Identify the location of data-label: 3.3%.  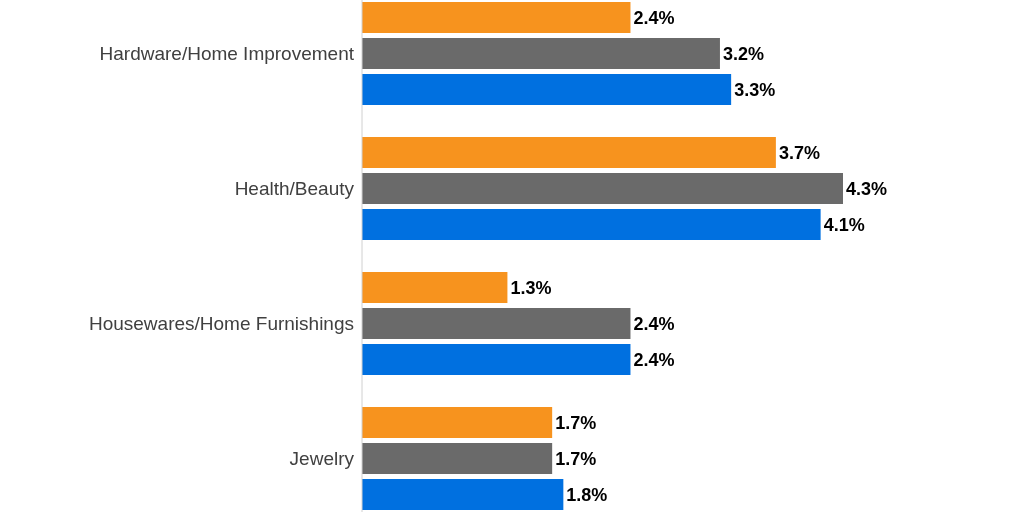
(755, 89).